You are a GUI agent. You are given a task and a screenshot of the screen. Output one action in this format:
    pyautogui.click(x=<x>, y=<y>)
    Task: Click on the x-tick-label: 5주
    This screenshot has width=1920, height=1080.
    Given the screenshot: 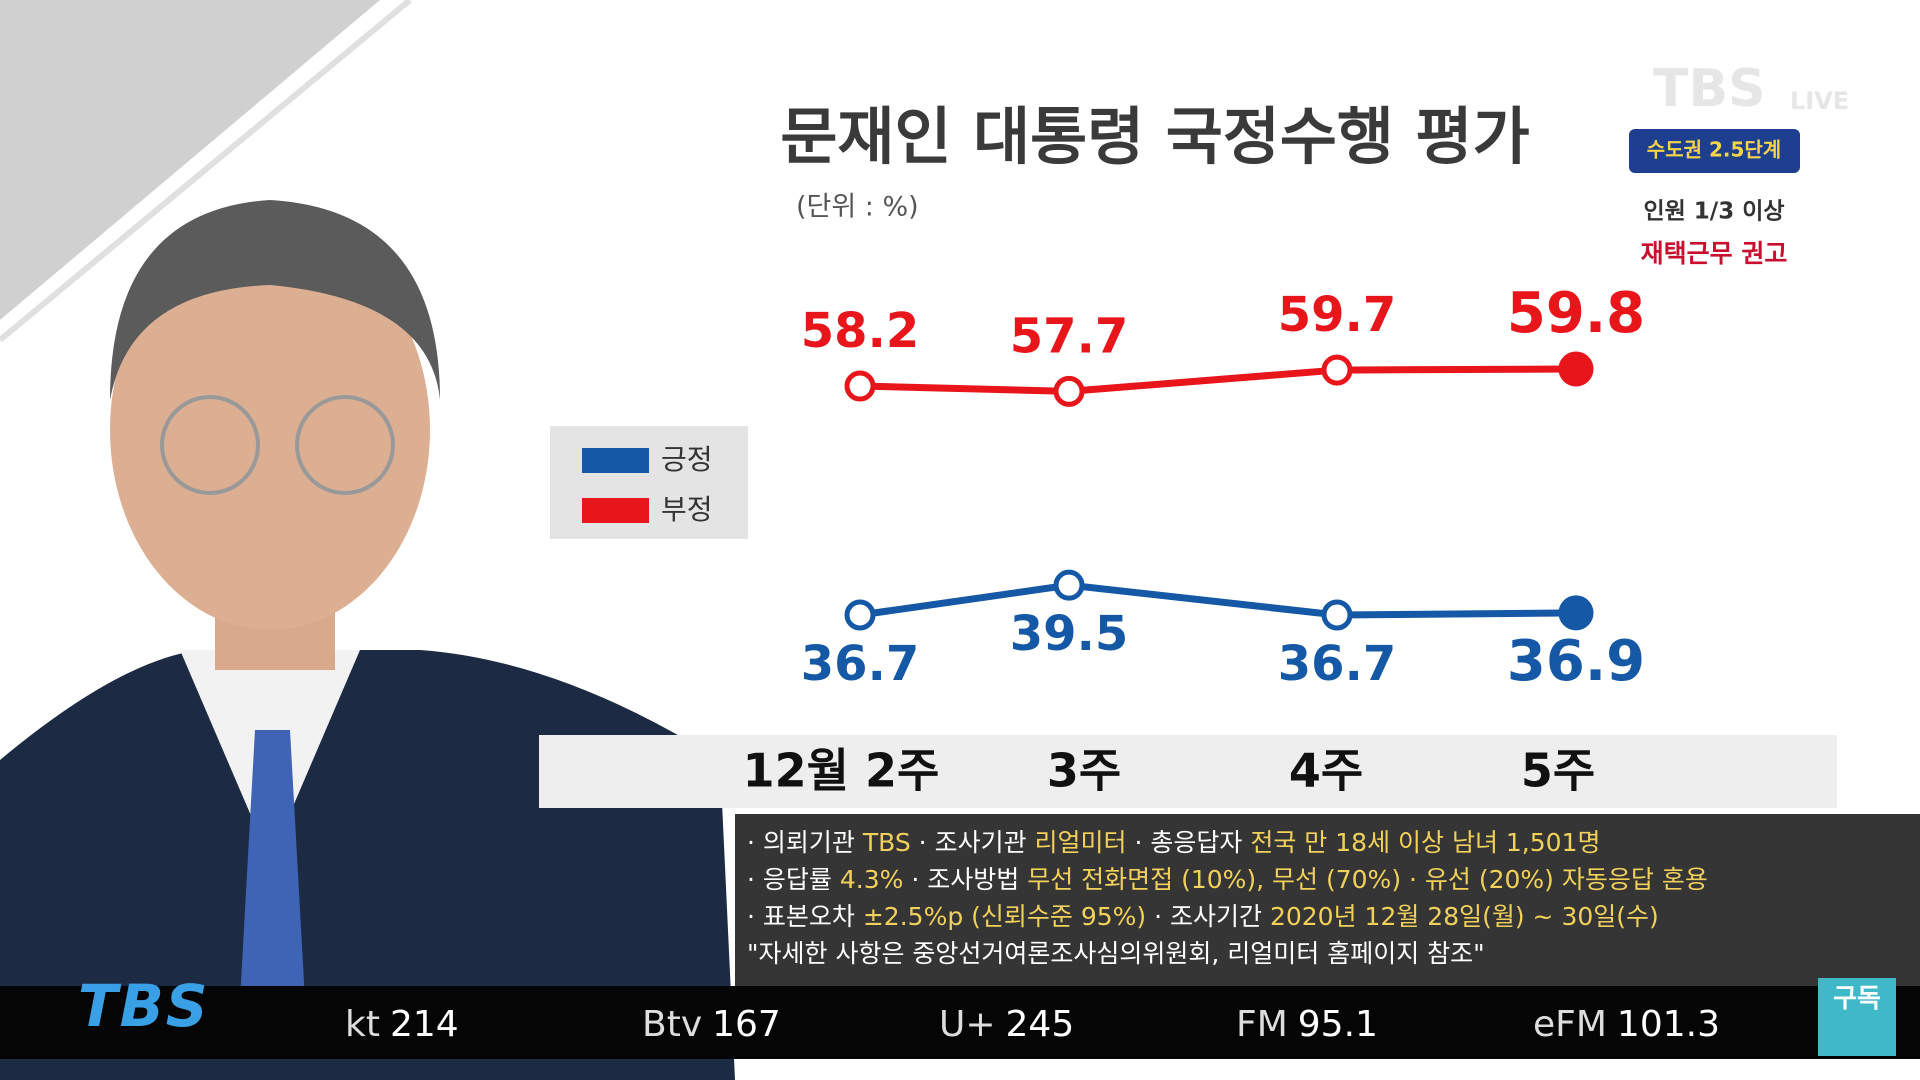 What is the action you would take?
    pyautogui.click(x=1558, y=771)
    